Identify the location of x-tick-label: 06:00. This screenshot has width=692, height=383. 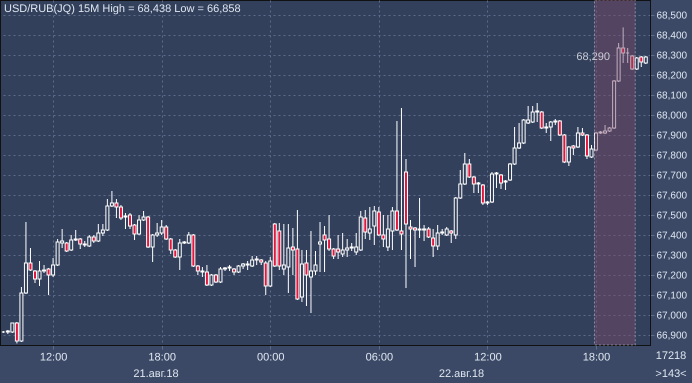
(380, 358).